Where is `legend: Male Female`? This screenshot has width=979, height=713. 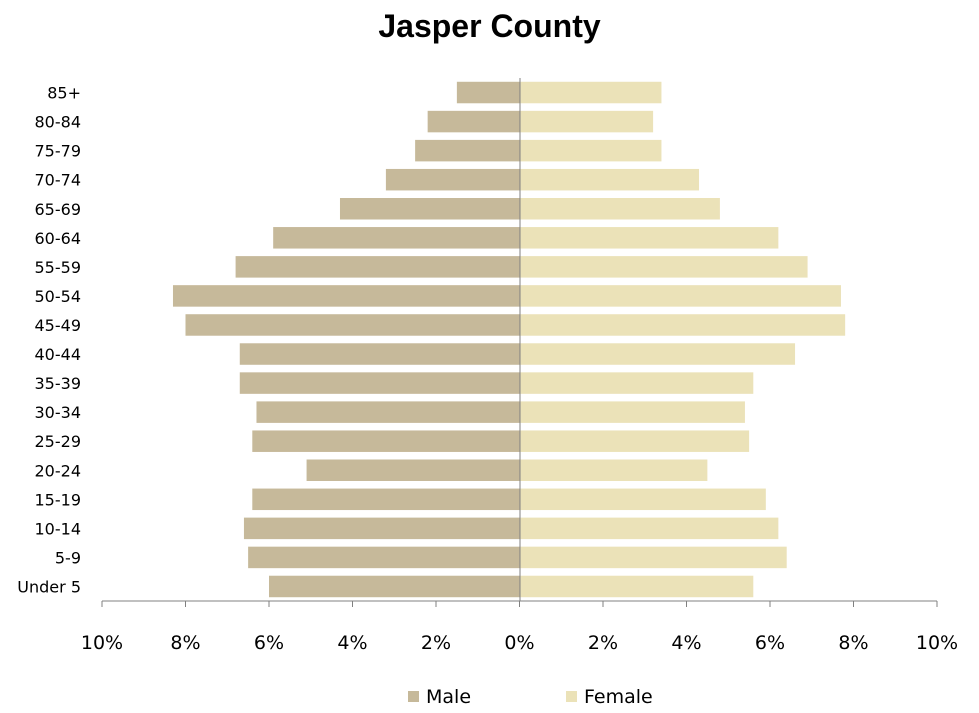 legend: Male Female is located at coordinates (530, 697).